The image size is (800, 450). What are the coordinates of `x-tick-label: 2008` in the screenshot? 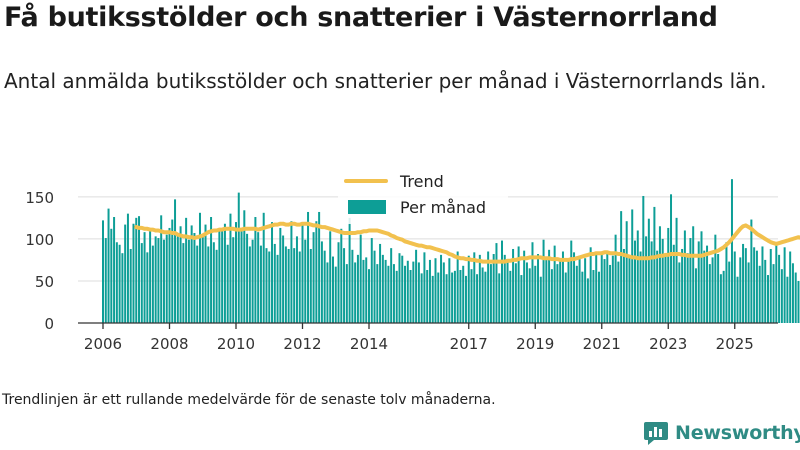 It's located at (169, 344).